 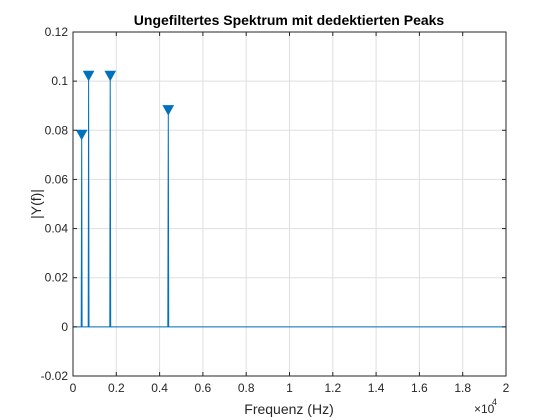 I want to click on x-exponent-power: 4, so click(x=494, y=402).